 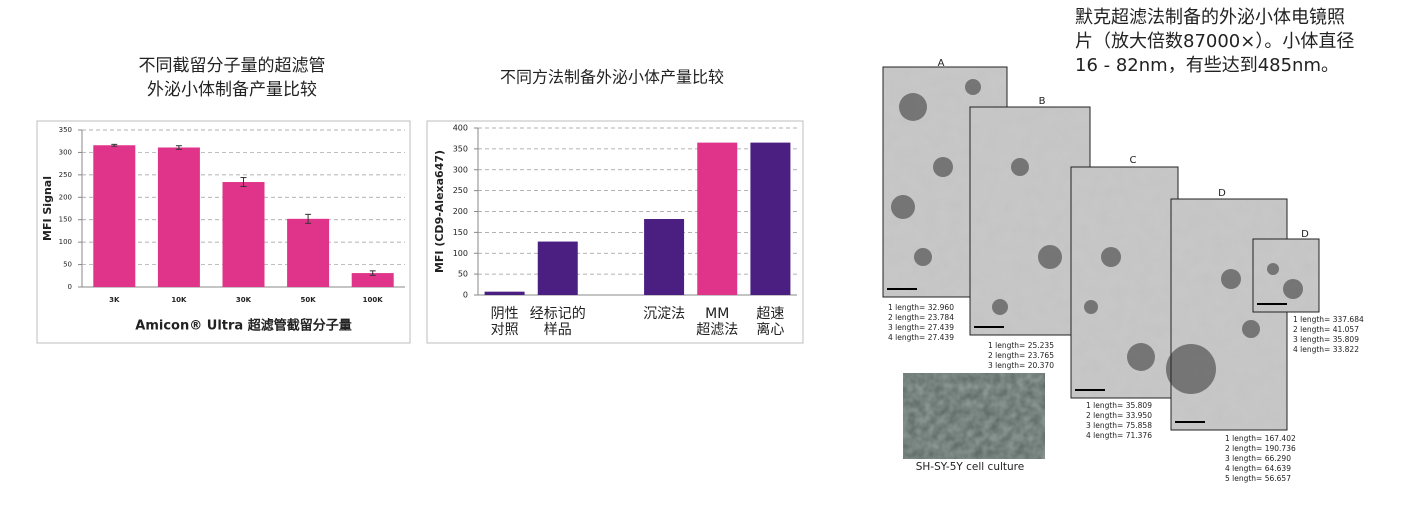 I want to click on length-measure: 3 length= 66.290, so click(x=1258, y=458).